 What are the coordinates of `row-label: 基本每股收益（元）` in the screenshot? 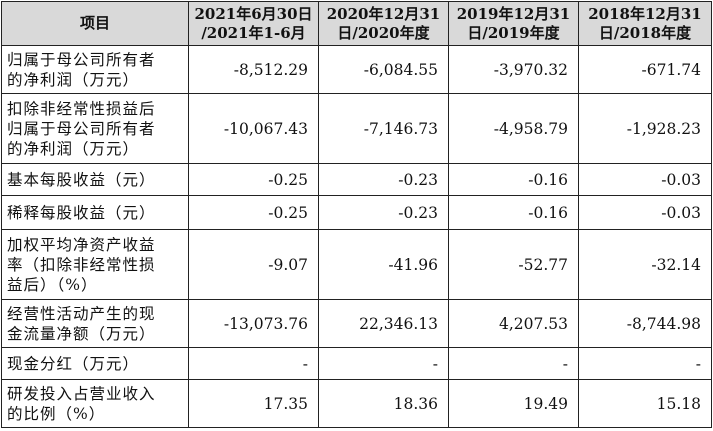 It's located at (95, 179).